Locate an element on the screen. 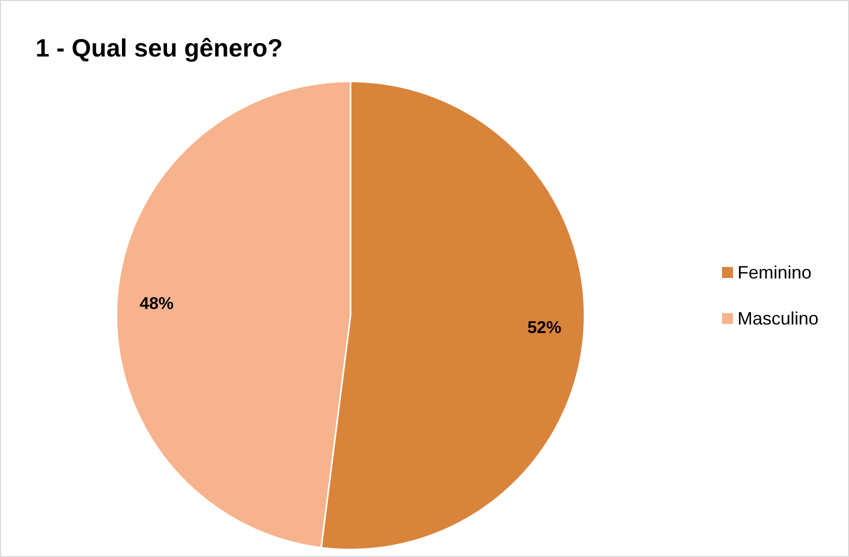 The image size is (849, 557). data-label: 48% is located at coordinates (157, 303).